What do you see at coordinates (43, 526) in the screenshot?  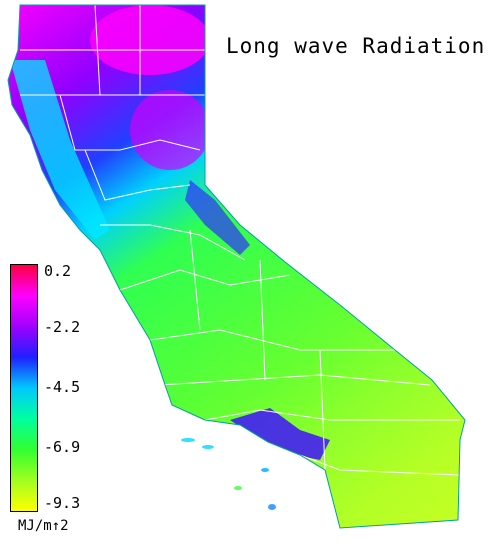 I see `legend-unit: MJ/m↑2` at bounding box center [43, 526].